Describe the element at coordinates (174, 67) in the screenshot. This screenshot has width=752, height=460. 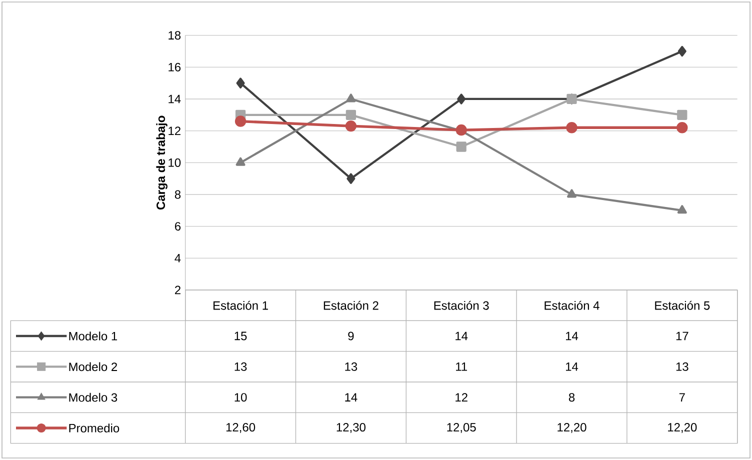
I see `y-tick-label: 16` at that location.